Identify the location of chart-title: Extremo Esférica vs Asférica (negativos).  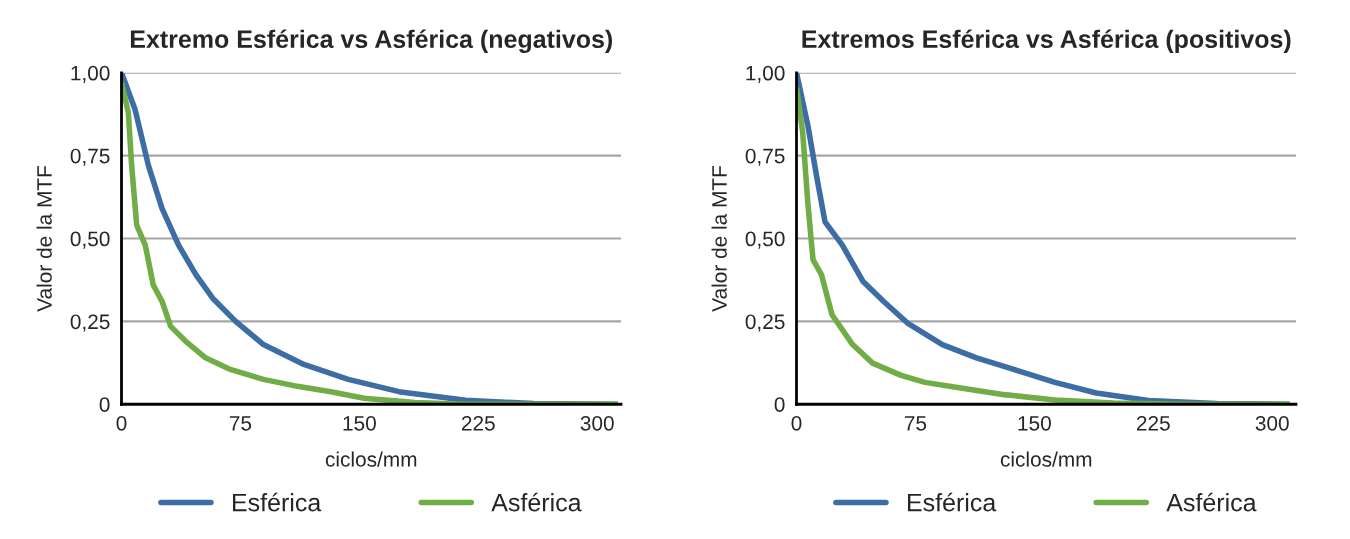
(371, 41).